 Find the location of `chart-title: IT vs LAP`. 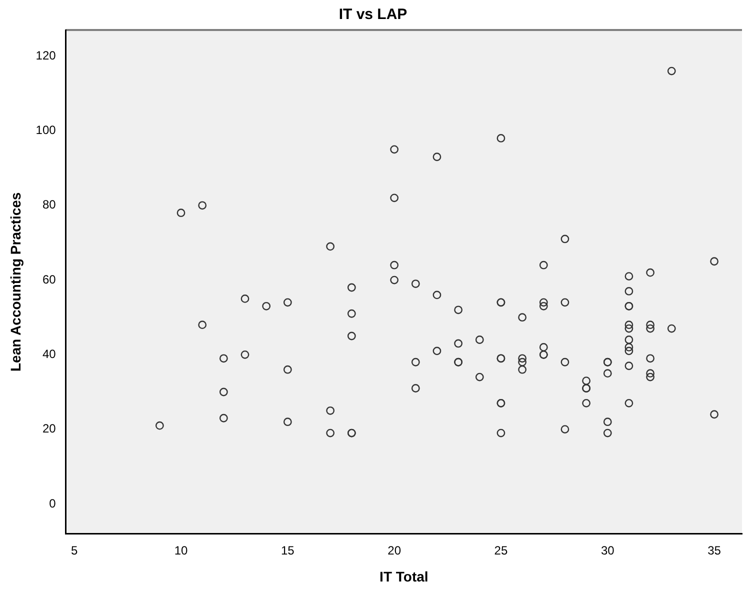

chart-title: IT vs LAP is located at coordinates (373, 15).